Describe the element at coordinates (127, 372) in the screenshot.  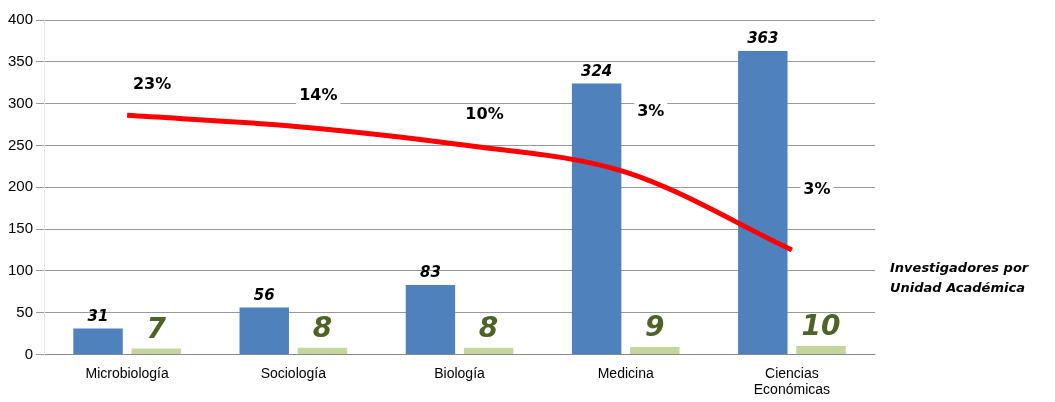
I see `x-tick-label: Microbiología` at that location.